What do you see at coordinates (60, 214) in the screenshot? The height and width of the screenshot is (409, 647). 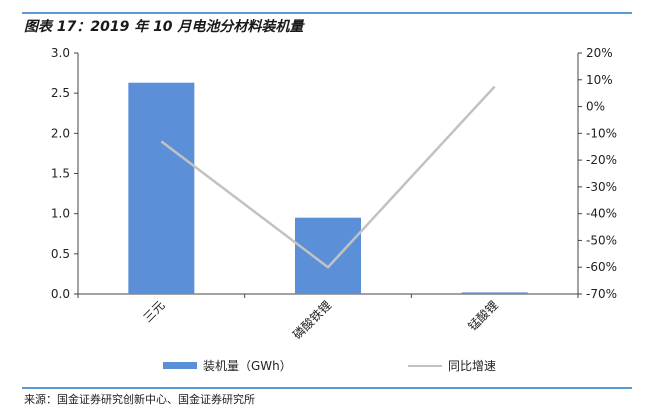 I see `y-tick-label: 1.0` at bounding box center [60, 214].